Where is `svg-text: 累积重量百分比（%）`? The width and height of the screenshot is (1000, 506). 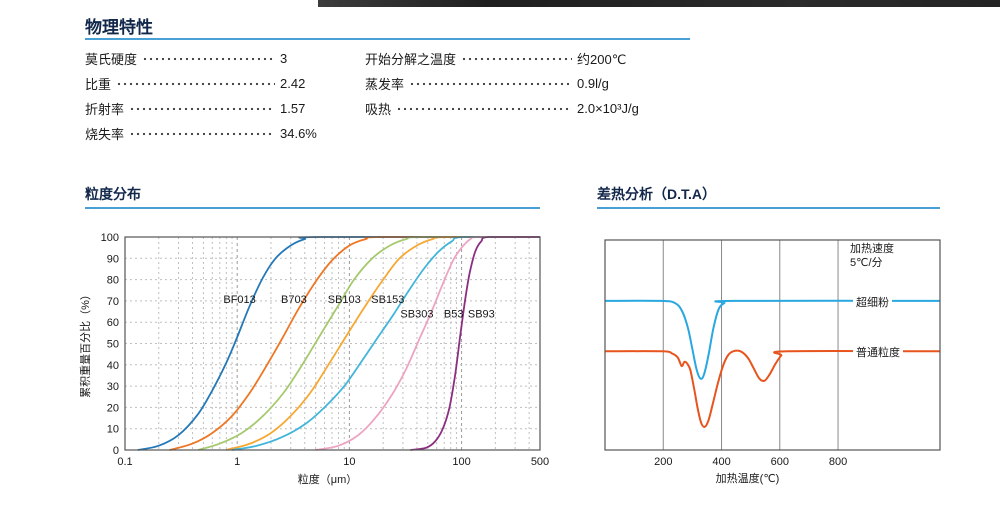 svg-text: 累积重量百分比（%） is located at coordinates (85, 343).